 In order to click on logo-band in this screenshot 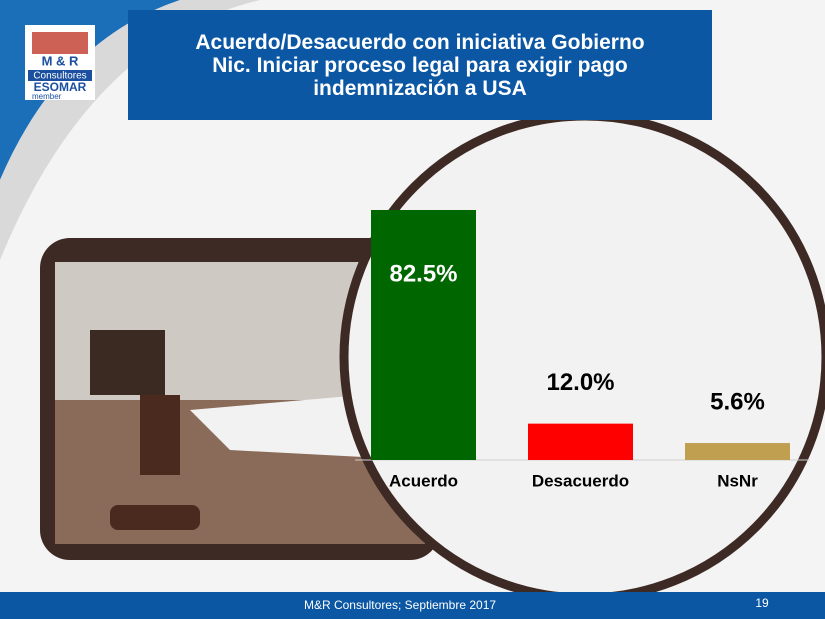, I will do `click(60, 75)`.